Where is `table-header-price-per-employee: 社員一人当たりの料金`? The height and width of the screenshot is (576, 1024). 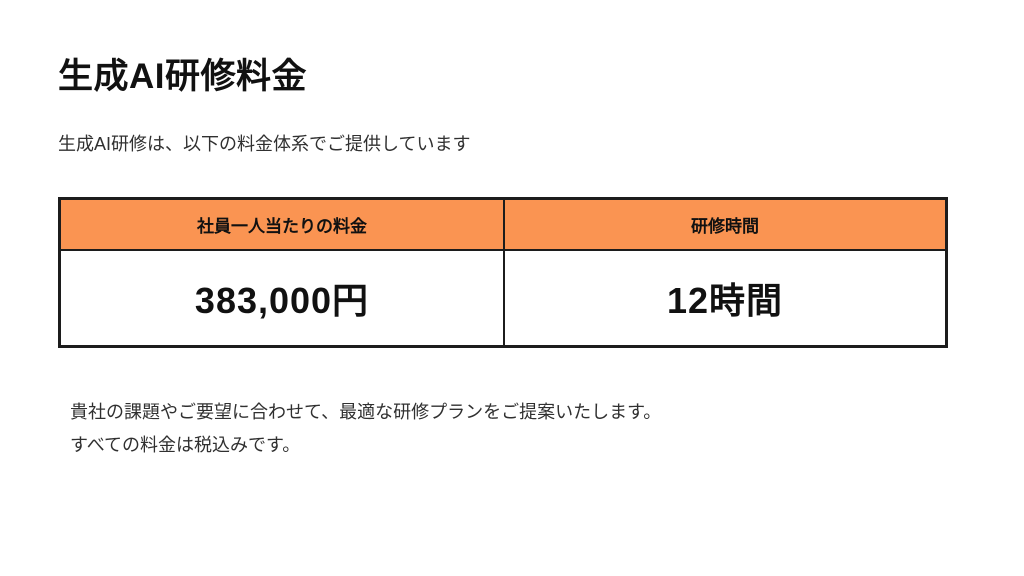
table-header-price-per-employee: 社員一人当たりの料金 is located at coordinates (282, 226).